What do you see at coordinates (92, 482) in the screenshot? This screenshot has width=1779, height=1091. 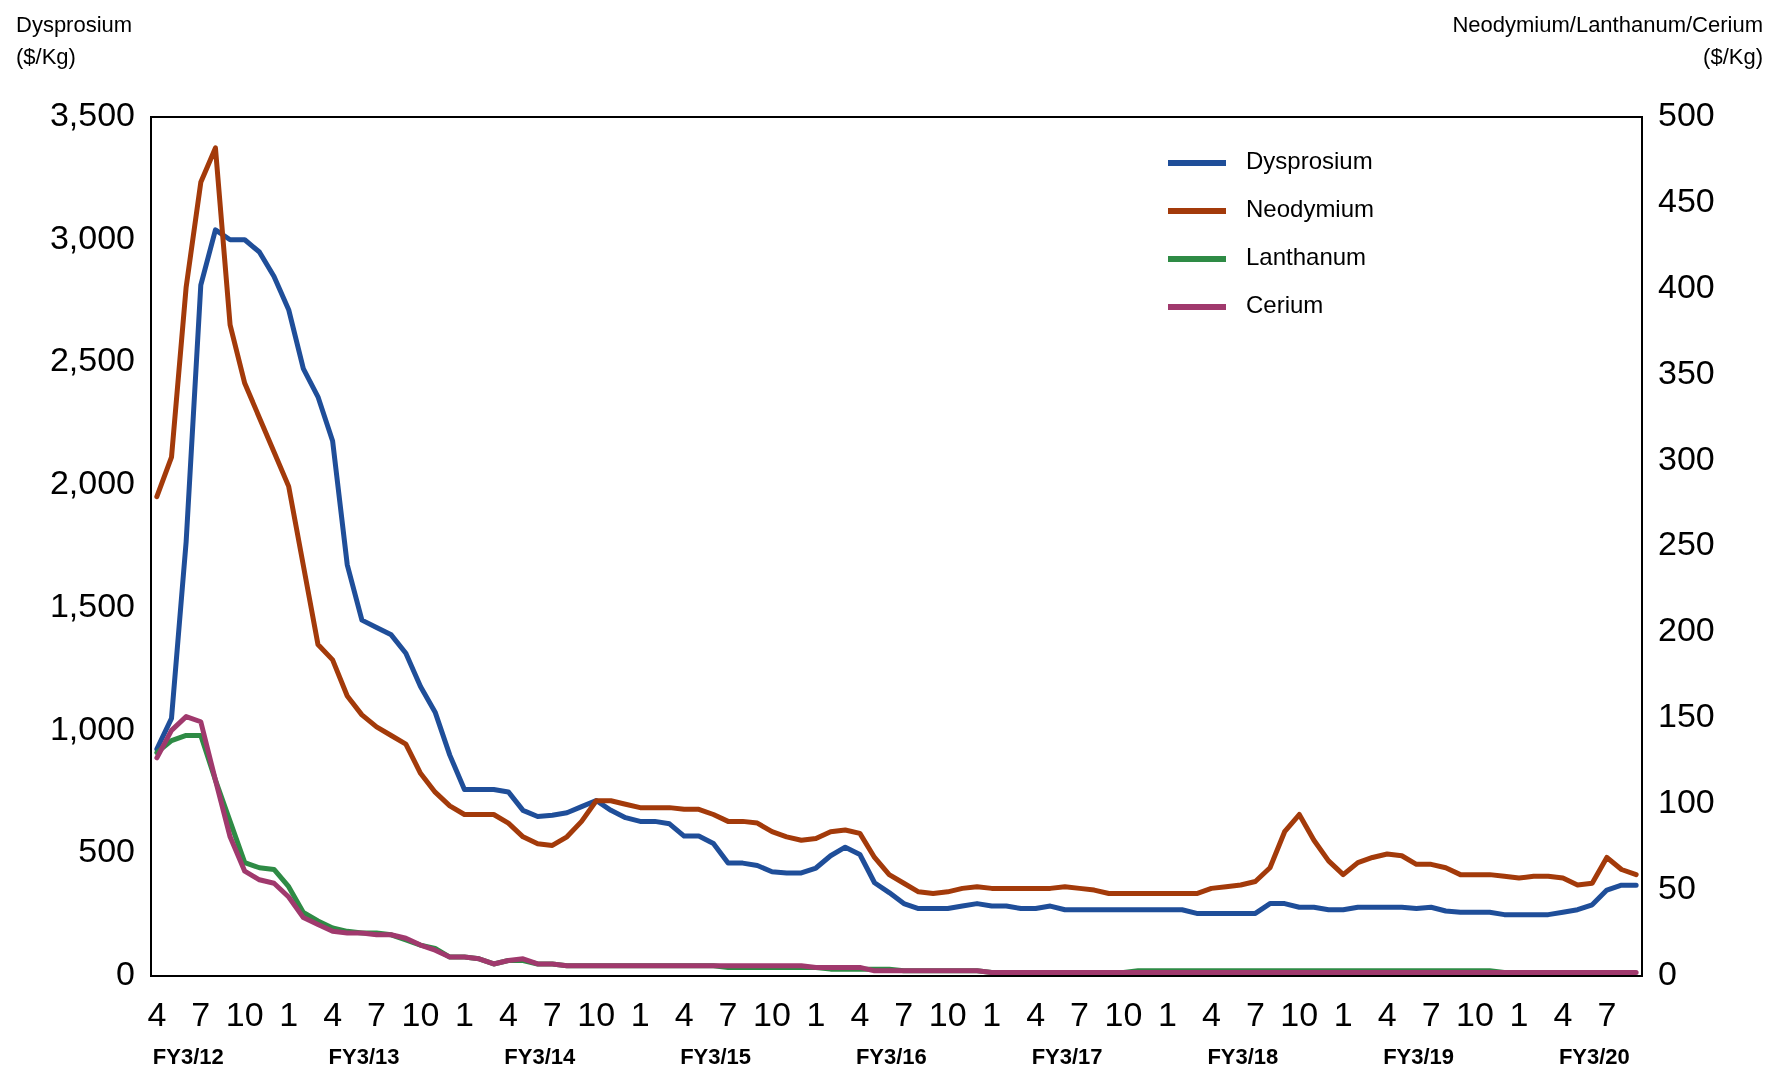 I see `y-tick-label: 2,000` at bounding box center [92, 482].